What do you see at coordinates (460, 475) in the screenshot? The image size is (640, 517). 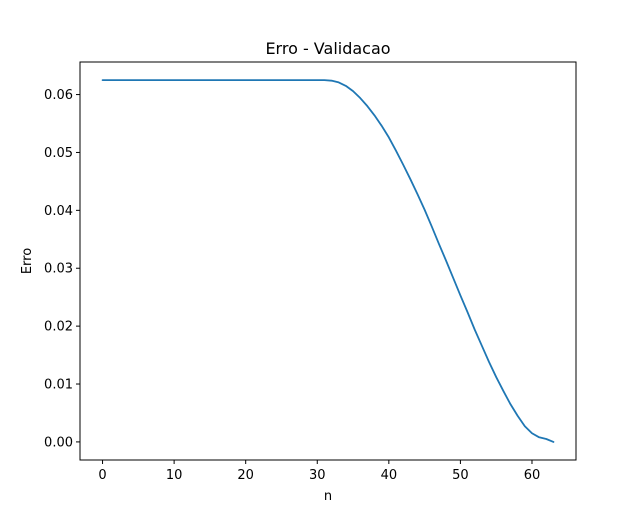 I see `x-tick-label: 50` at bounding box center [460, 475].